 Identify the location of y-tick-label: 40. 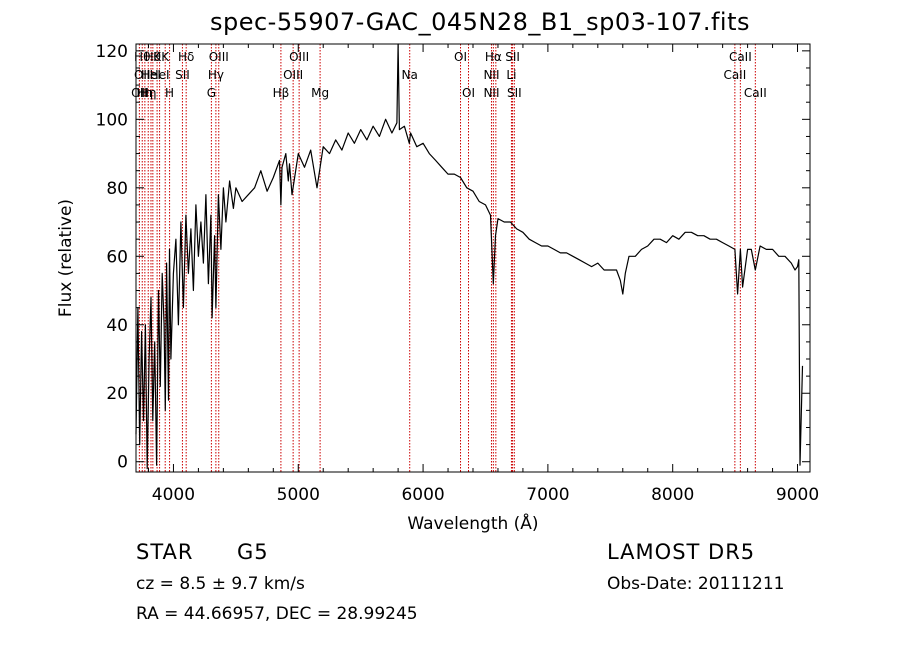
(117, 326).